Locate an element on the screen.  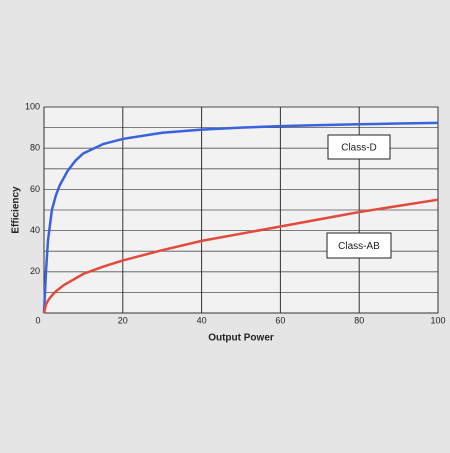
y-tick-label: 80 is located at coordinates (35, 148).